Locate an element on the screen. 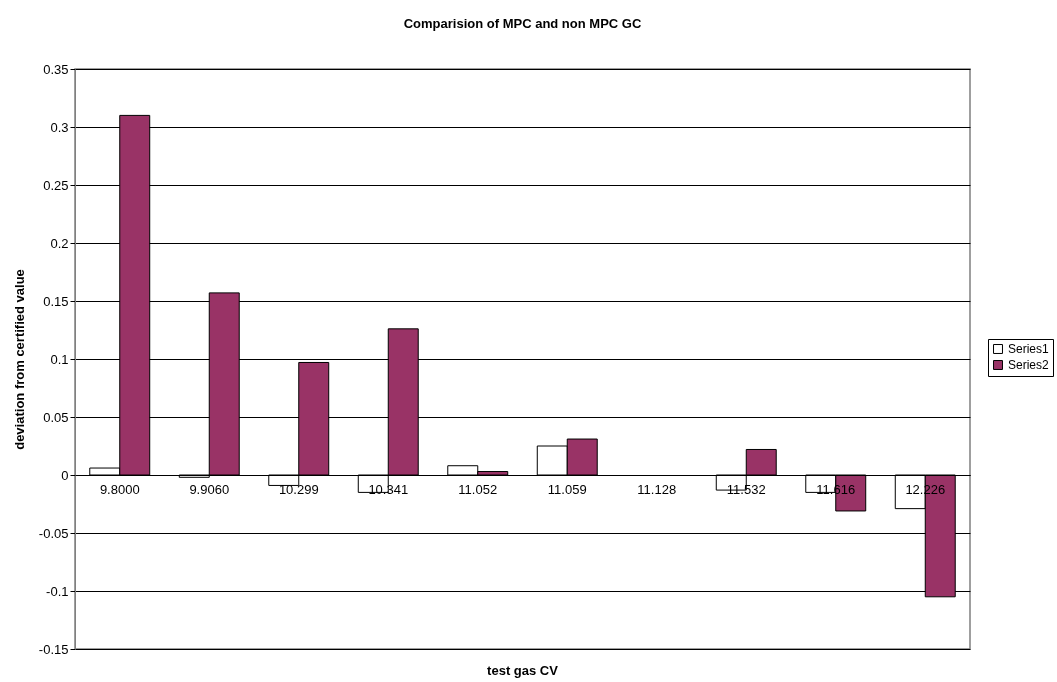 This screenshot has width=1057, height=682. y-tick-label: -0.05 is located at coordinates (53, 533).